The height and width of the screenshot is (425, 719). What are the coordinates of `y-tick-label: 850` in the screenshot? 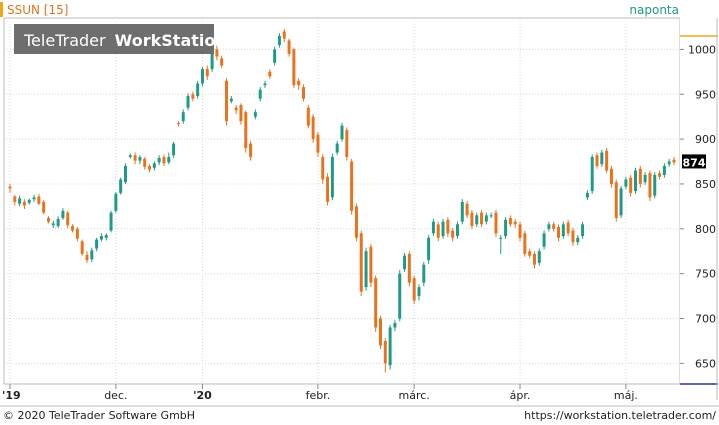 It's located at (705, 184).